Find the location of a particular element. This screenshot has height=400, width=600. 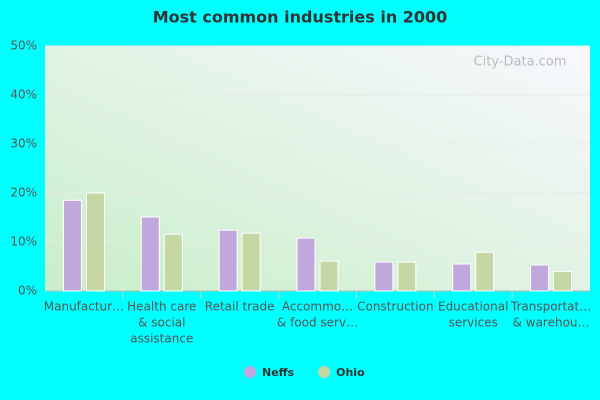

chart-title: Most common industries in 2000 is located at coordinates (300, 17).